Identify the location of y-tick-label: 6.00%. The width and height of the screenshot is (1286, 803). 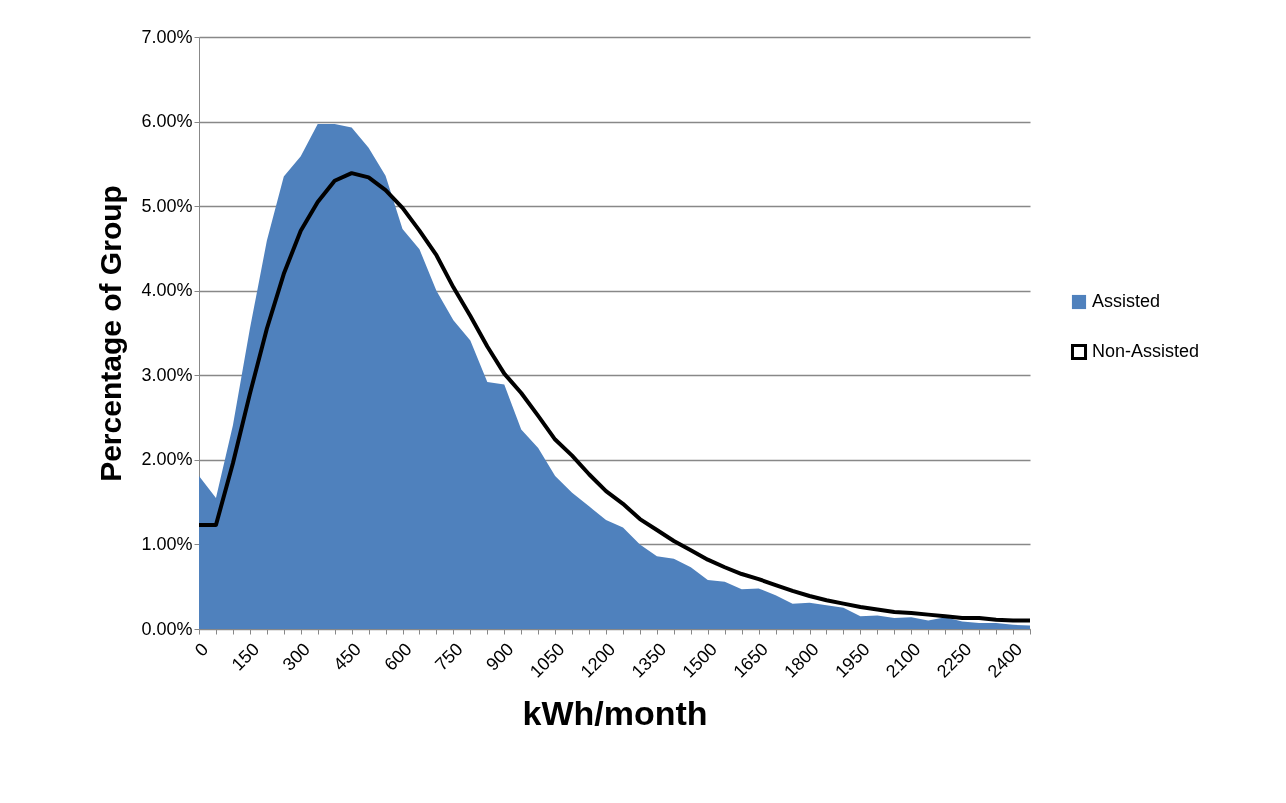
(167, 121).